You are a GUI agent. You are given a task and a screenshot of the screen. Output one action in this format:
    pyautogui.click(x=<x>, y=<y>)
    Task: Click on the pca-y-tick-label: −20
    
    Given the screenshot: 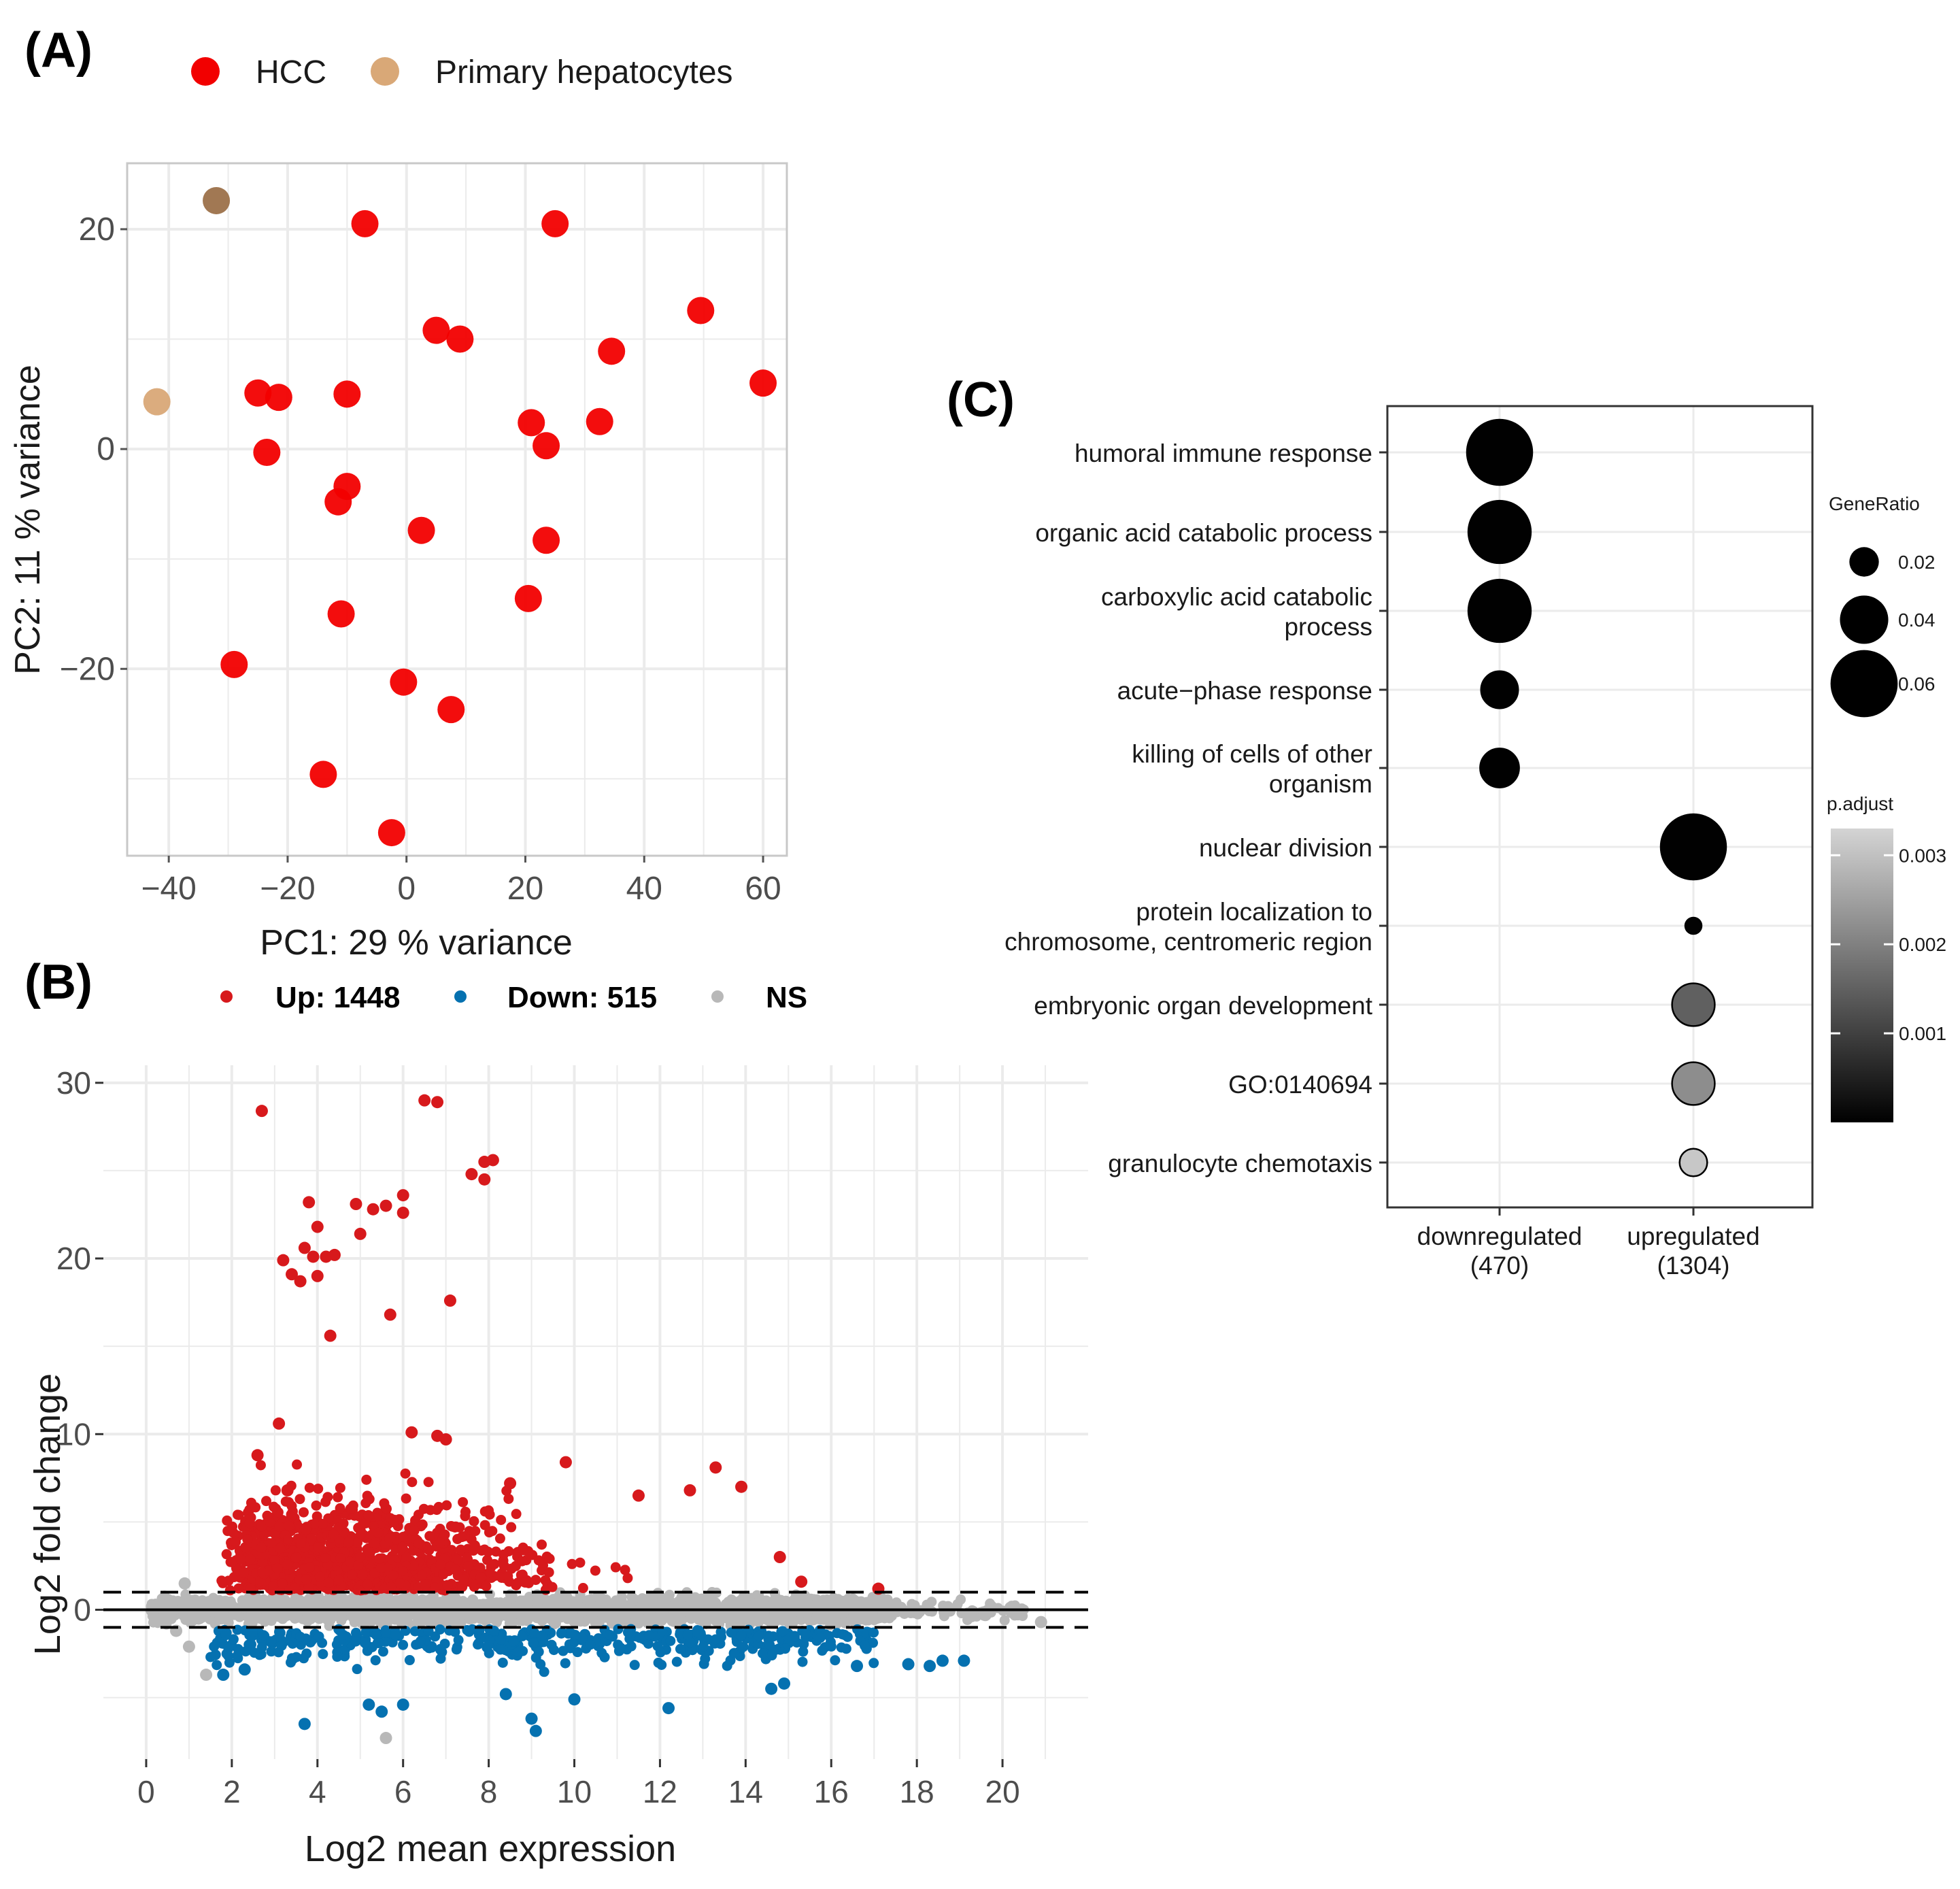 What is the action you would take?
    pyautogui.click(x=87, y=669)
    